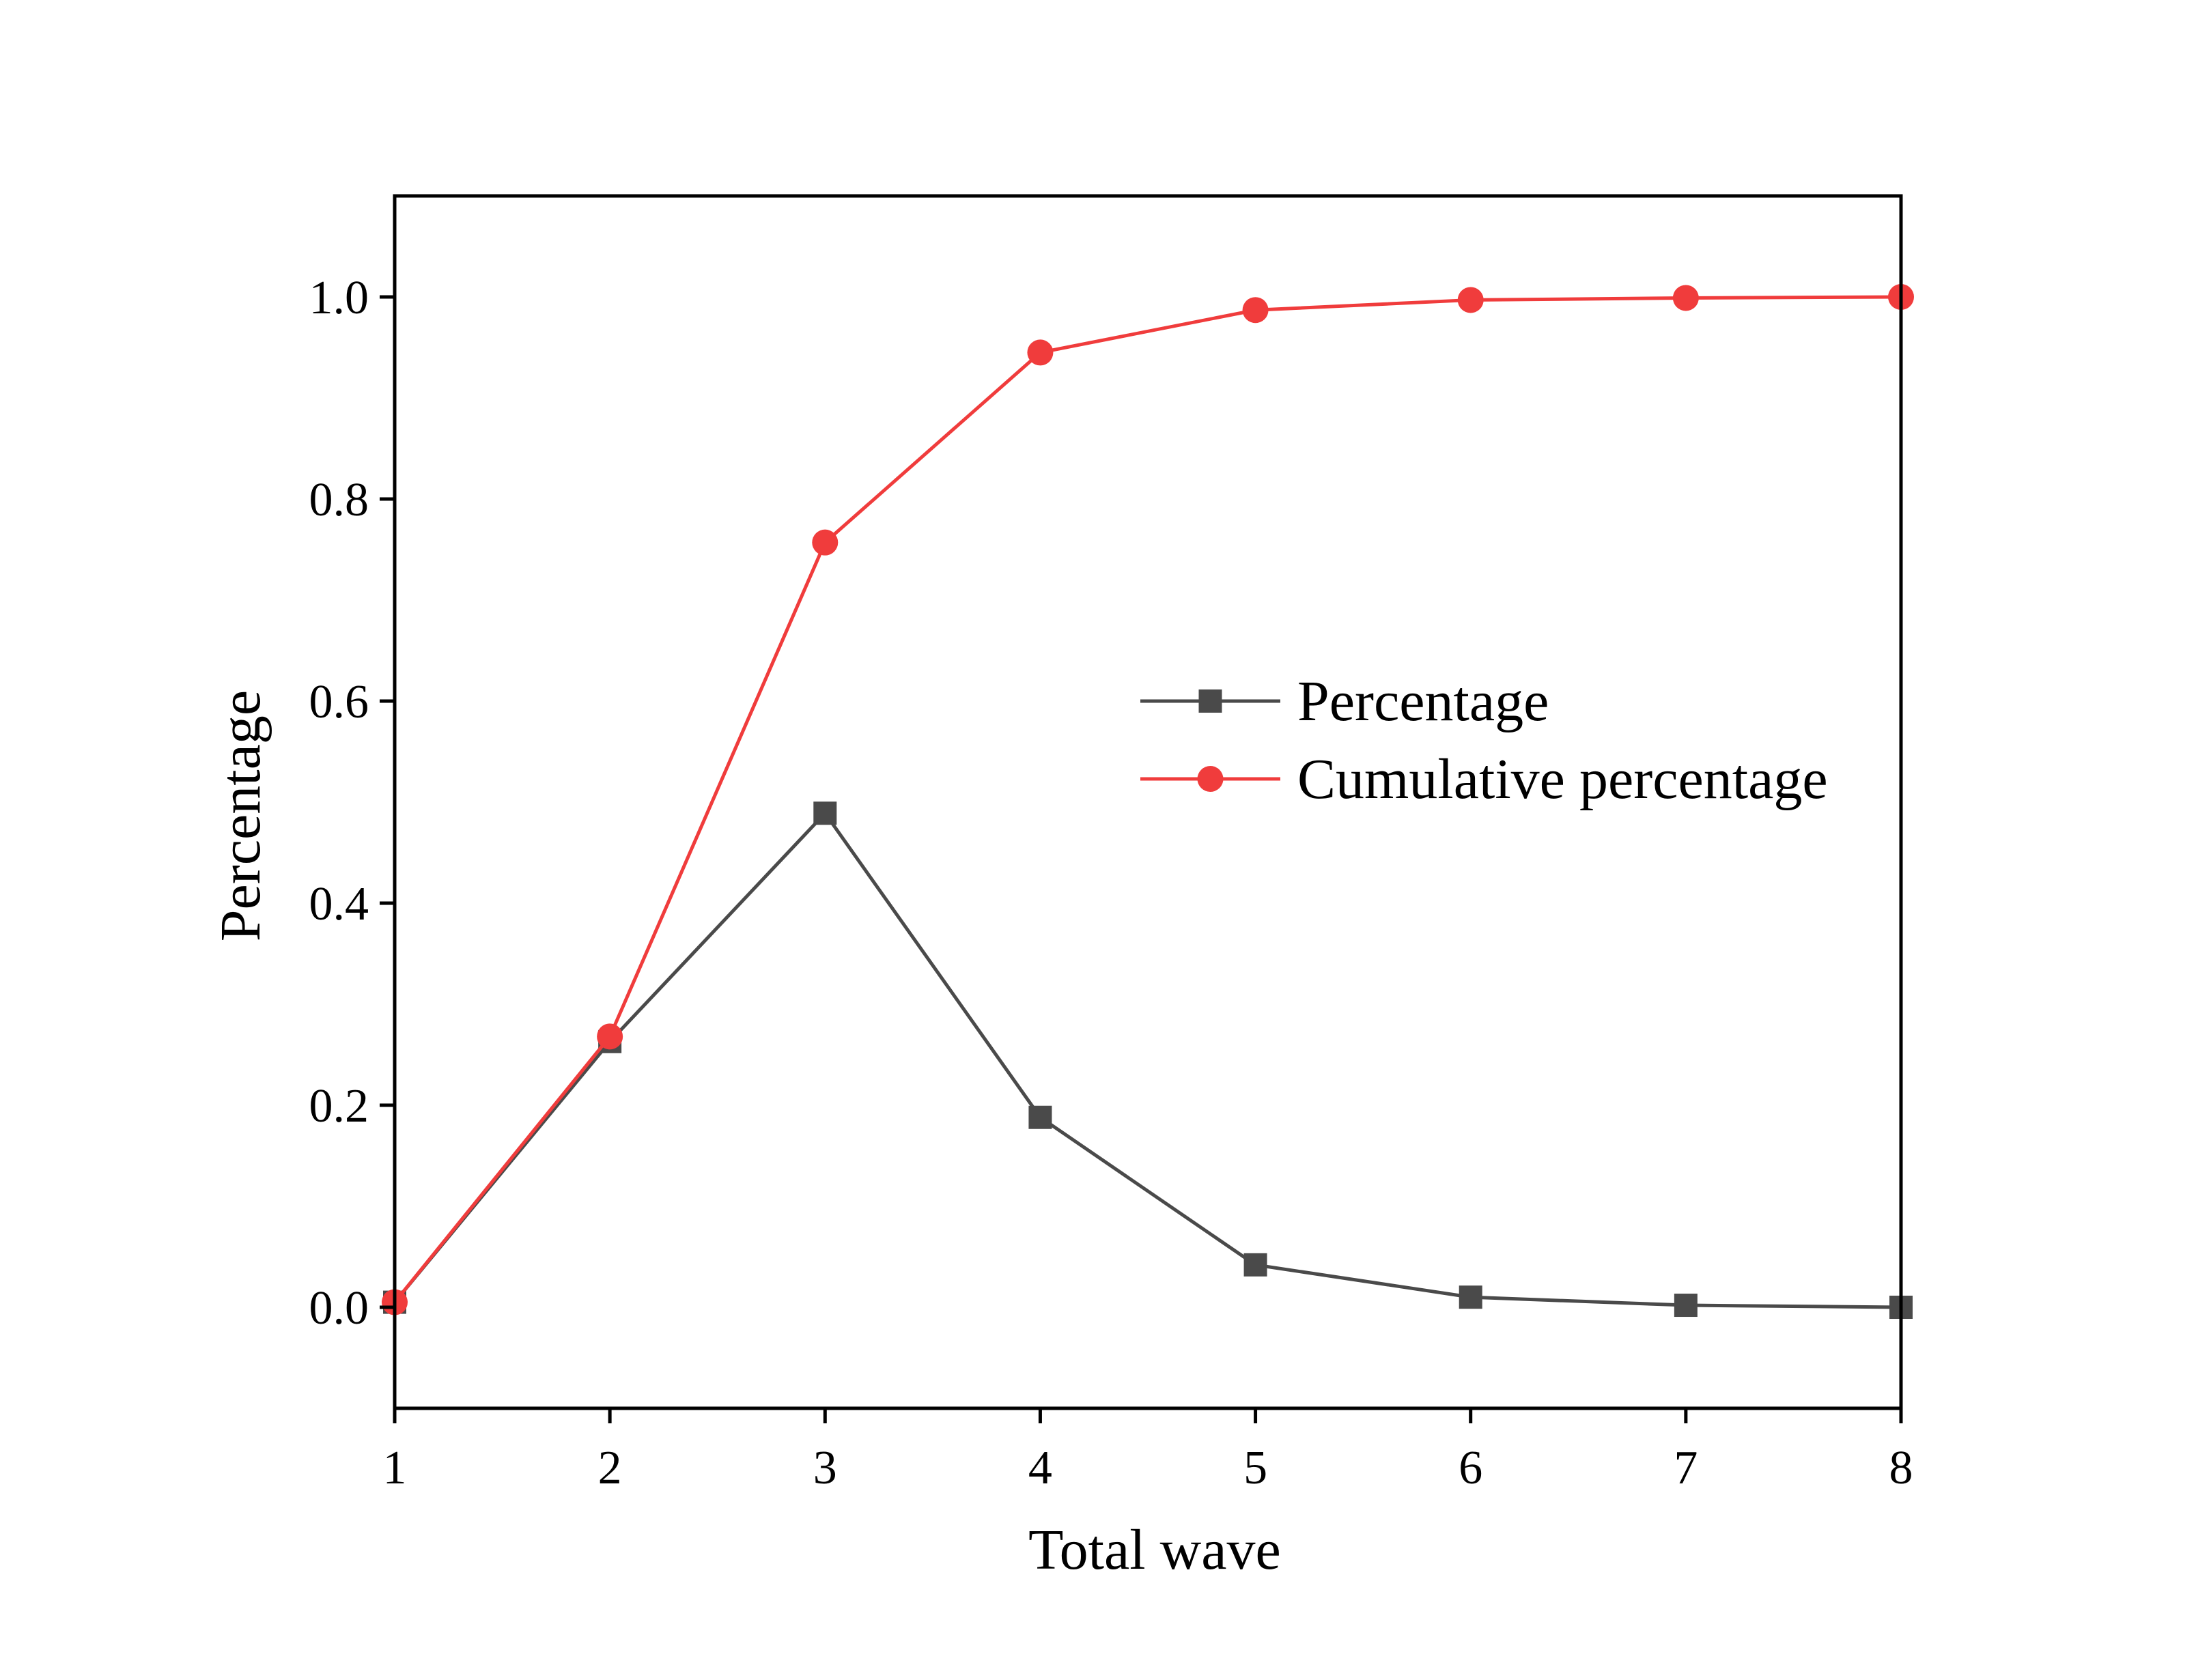  What do you see at coordinates (1423, 701) in the screenshot?
I see `legend-label: Percentage` at bounding box center [1423, 701].